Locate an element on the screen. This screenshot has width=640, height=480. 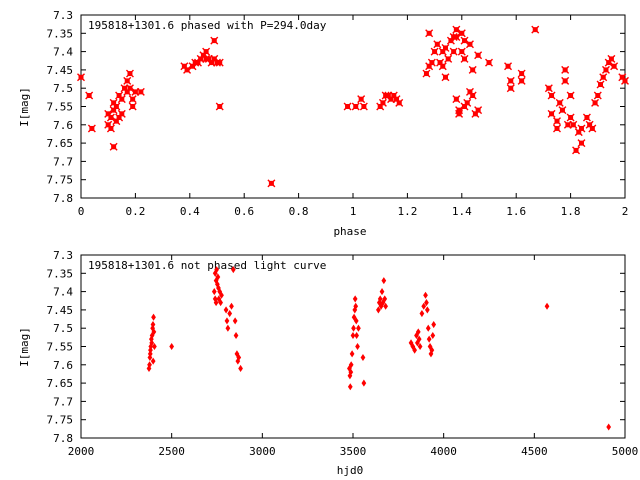
x-axis-label: phase is located at coordinates (349, 231).